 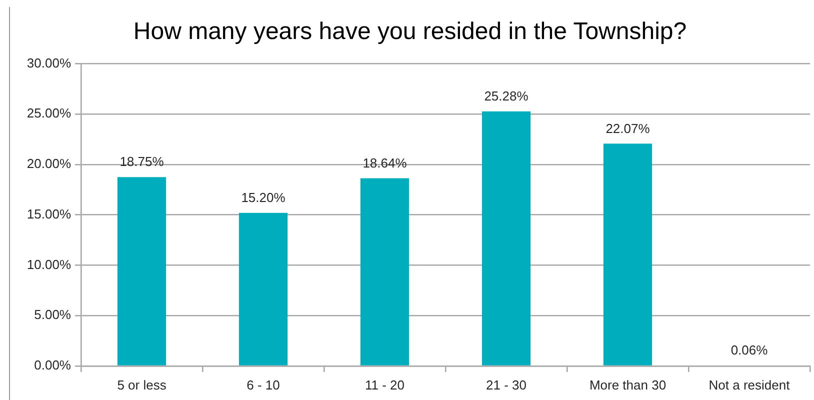 I want to click on y-tick-label: 10.00%, so click(x=49, y=264).